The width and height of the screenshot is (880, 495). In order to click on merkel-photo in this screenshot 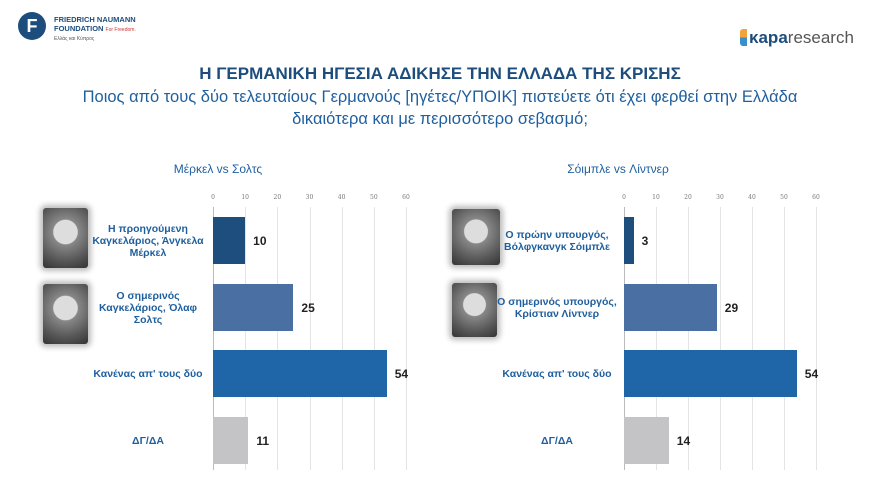, I will do `click(65, 238)`.